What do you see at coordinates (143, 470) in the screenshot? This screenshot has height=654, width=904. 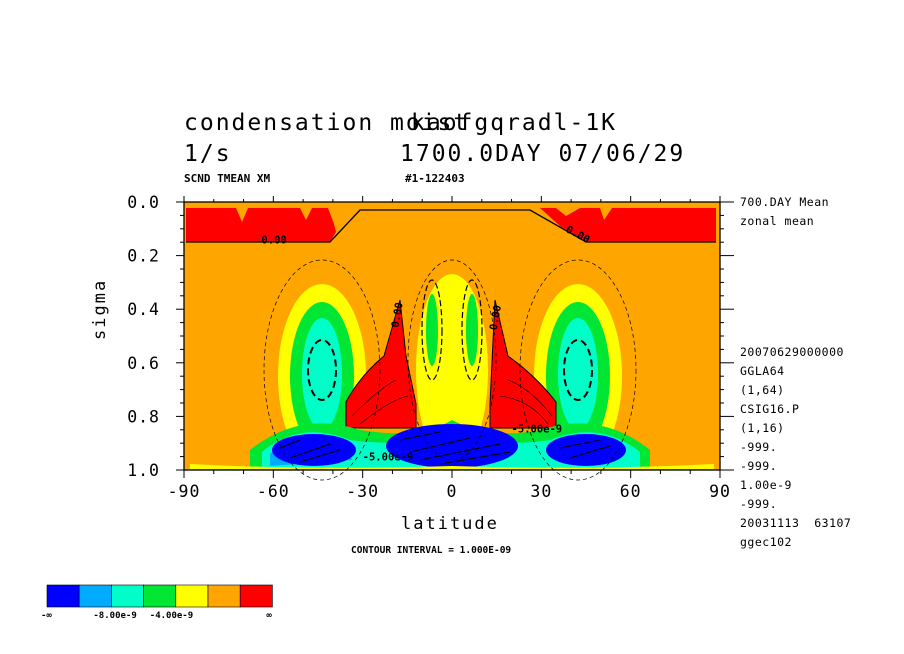 I see `y-tick-label: 1.0` at bounding box center [143, 470].